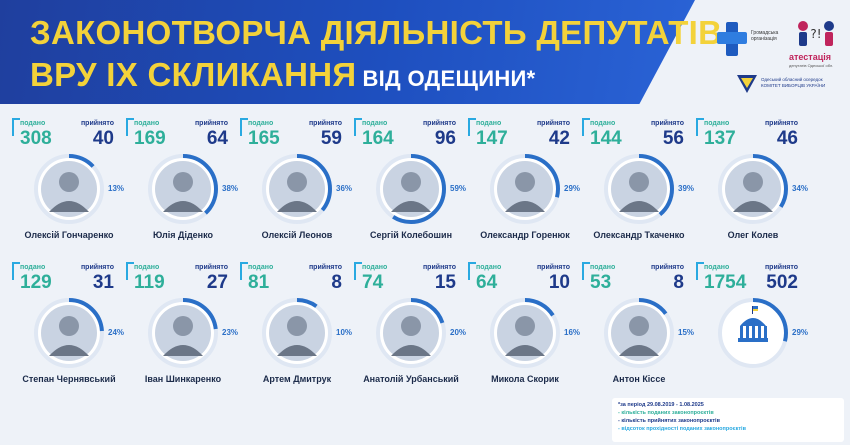 The height and width of the screenshot is (445, 850). I want to click on pass-rate-percent: 39%, so click(686, 188).